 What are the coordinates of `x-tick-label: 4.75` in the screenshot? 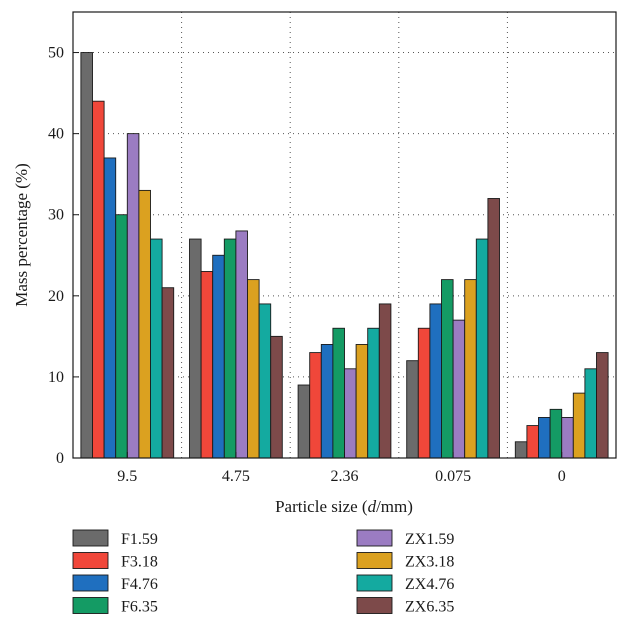 It's located at (236, 476).